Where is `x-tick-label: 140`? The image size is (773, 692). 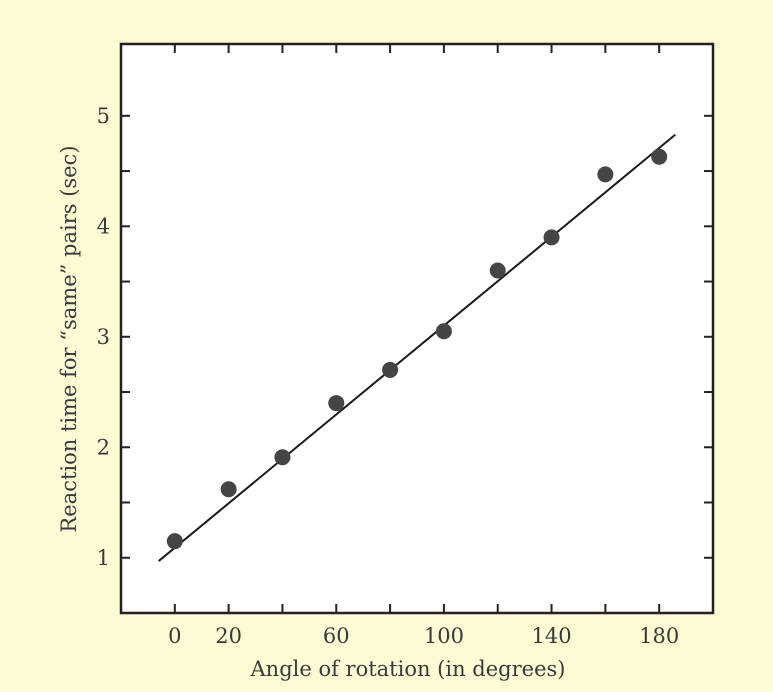 x-tick-label: 140 is located at coordinates (551, 636).